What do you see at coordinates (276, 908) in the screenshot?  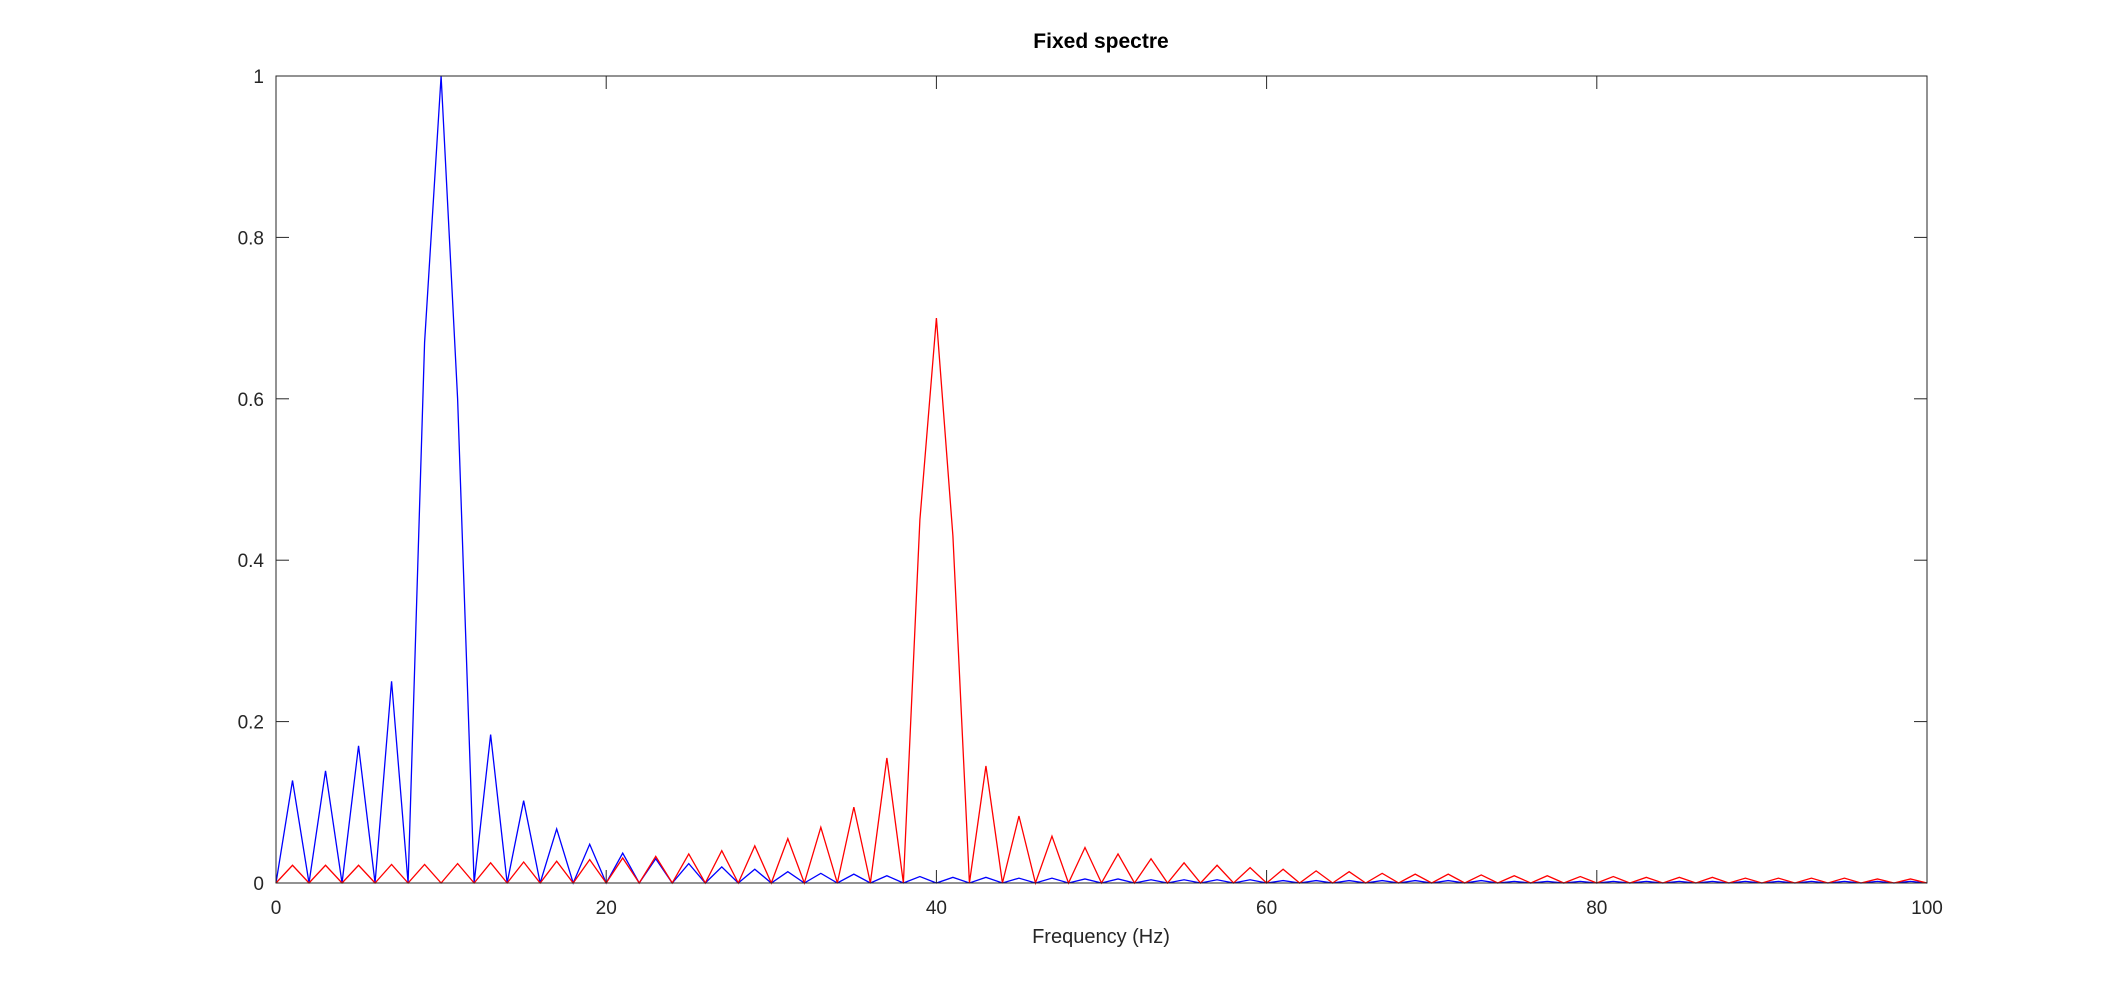 I see `x-tick-label: 0` at bounding box center [276, 908].